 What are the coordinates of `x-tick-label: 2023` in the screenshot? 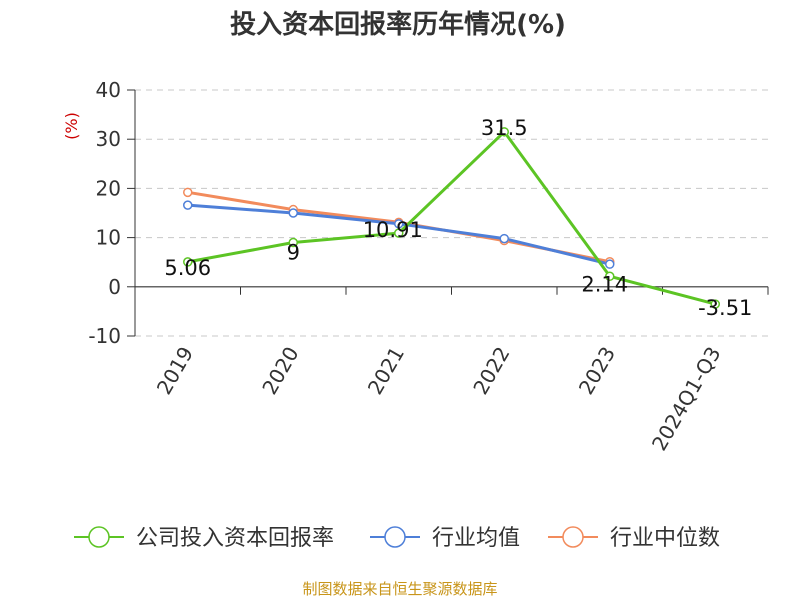 It's located at (597, 371).